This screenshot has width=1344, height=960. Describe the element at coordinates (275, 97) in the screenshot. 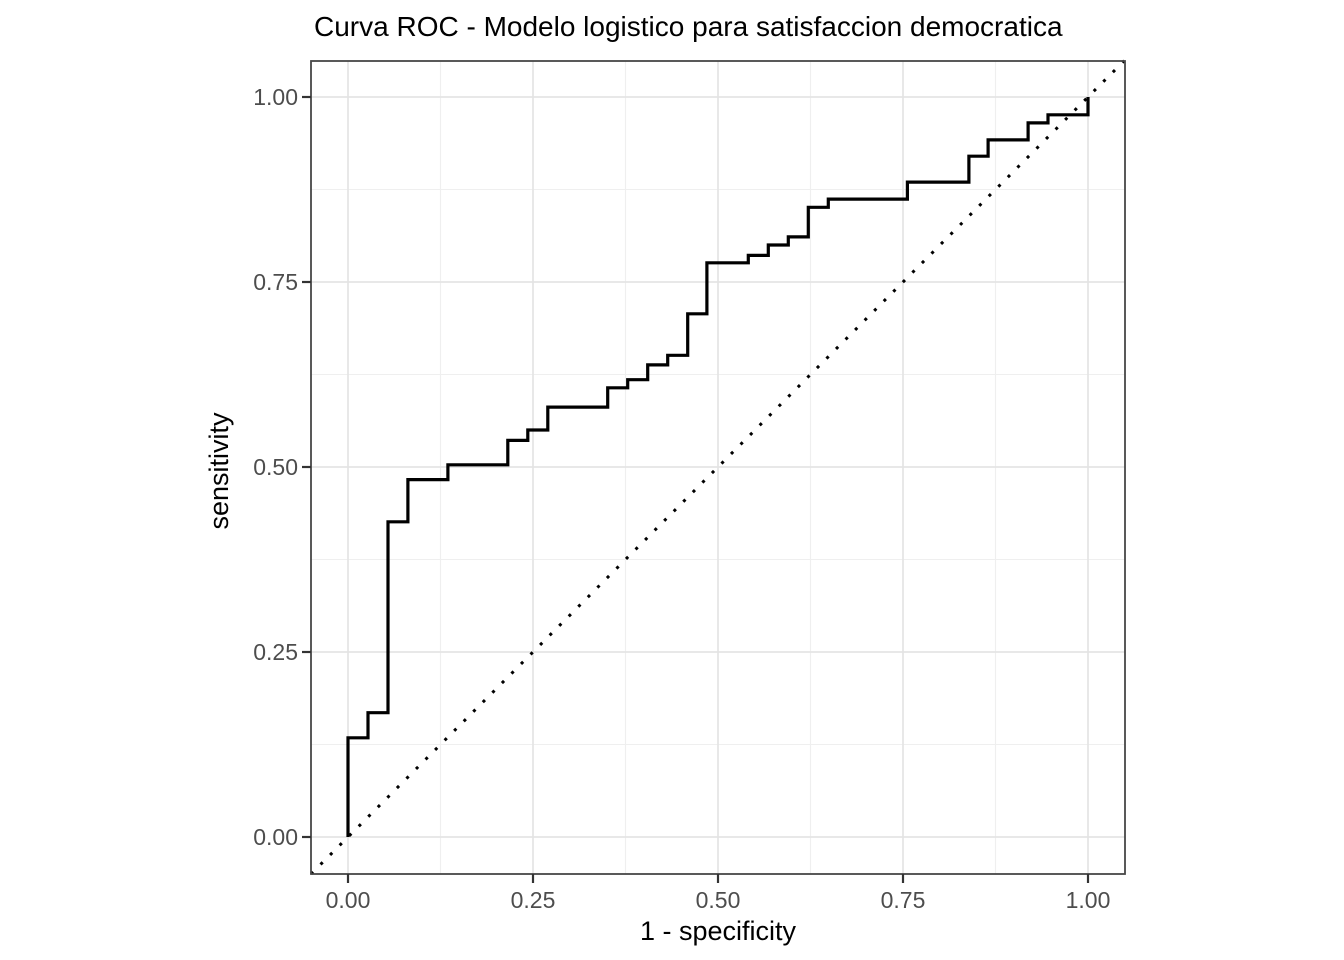

I see `y-axis-tick-label: 1.00` at that location.